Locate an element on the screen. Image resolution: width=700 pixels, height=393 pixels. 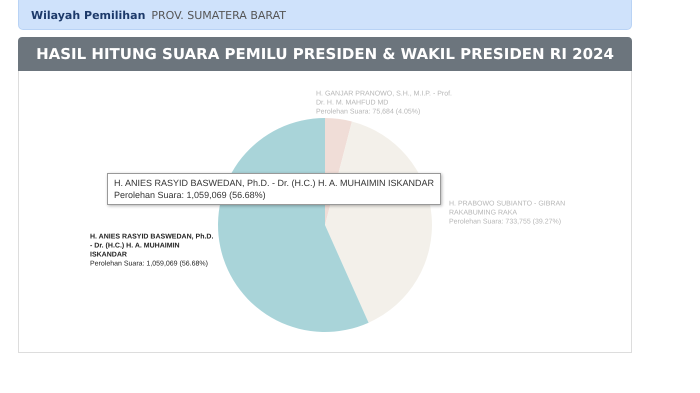
text: H. ANIES RASYID BASWEDAN, Ph.D. - Dr. (H.C.) H. A. MUHAIMIN ISKANDAR Perolehan Suara: 1,059,069 (56.68%) is located at coordinates (274, 189).